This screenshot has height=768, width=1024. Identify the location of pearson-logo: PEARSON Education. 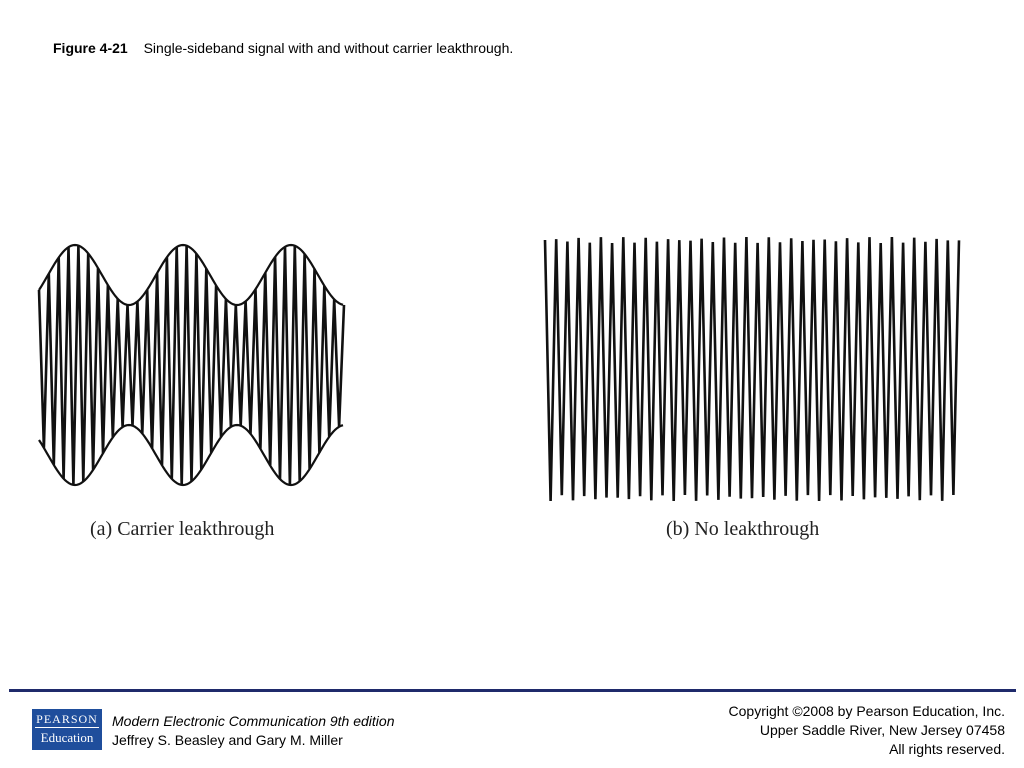
(67, 729).